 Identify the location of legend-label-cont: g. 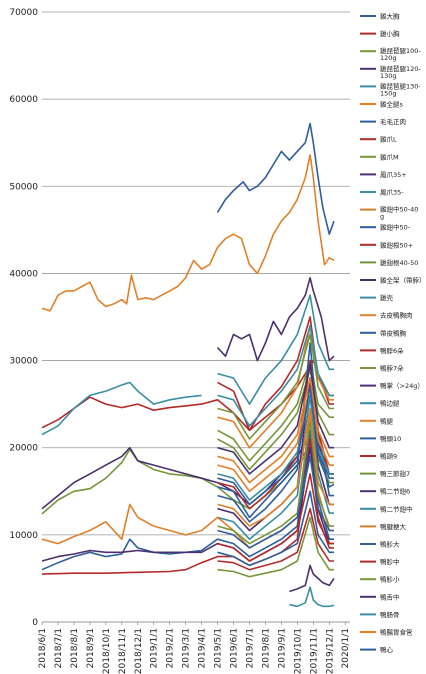
(382, 217).